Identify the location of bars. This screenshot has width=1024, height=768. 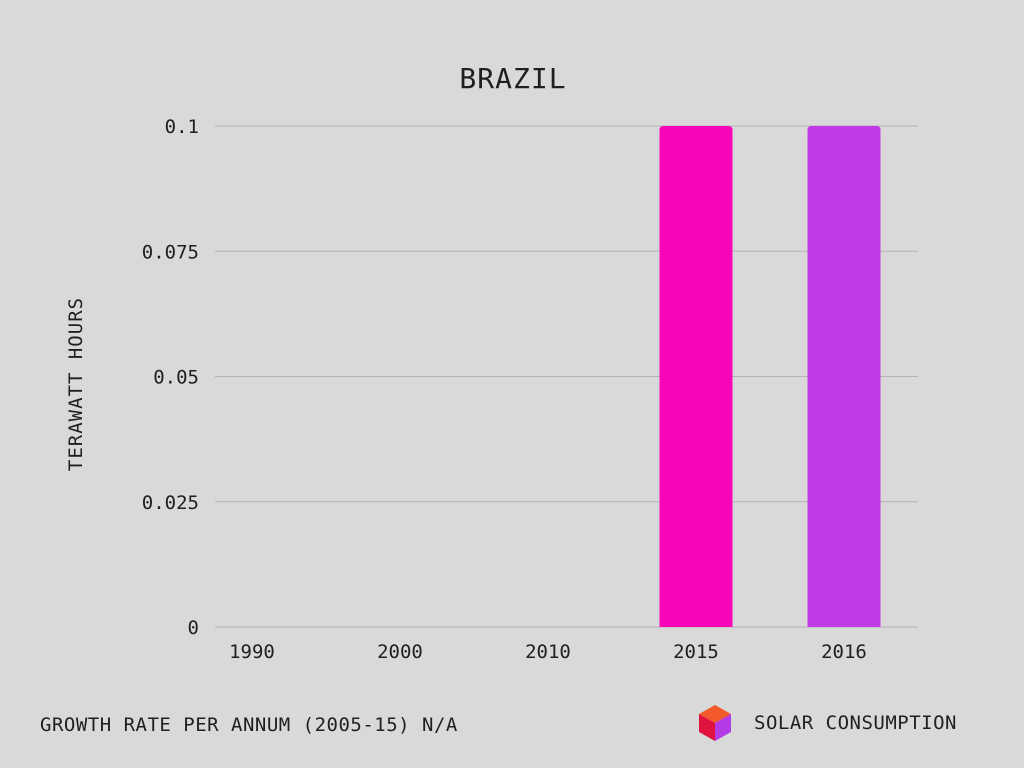
(770, 376).